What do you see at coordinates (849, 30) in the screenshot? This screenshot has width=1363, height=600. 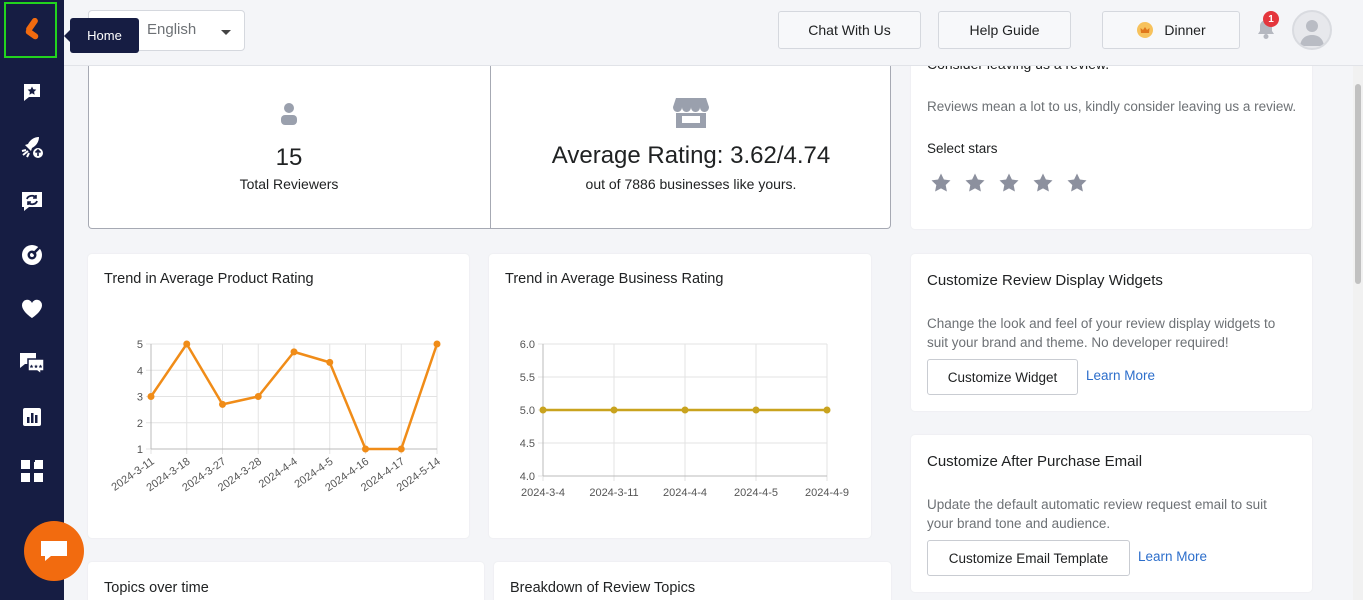 I see `chat-with-us-button: Chat With Us` at bounding box center [849, 30].